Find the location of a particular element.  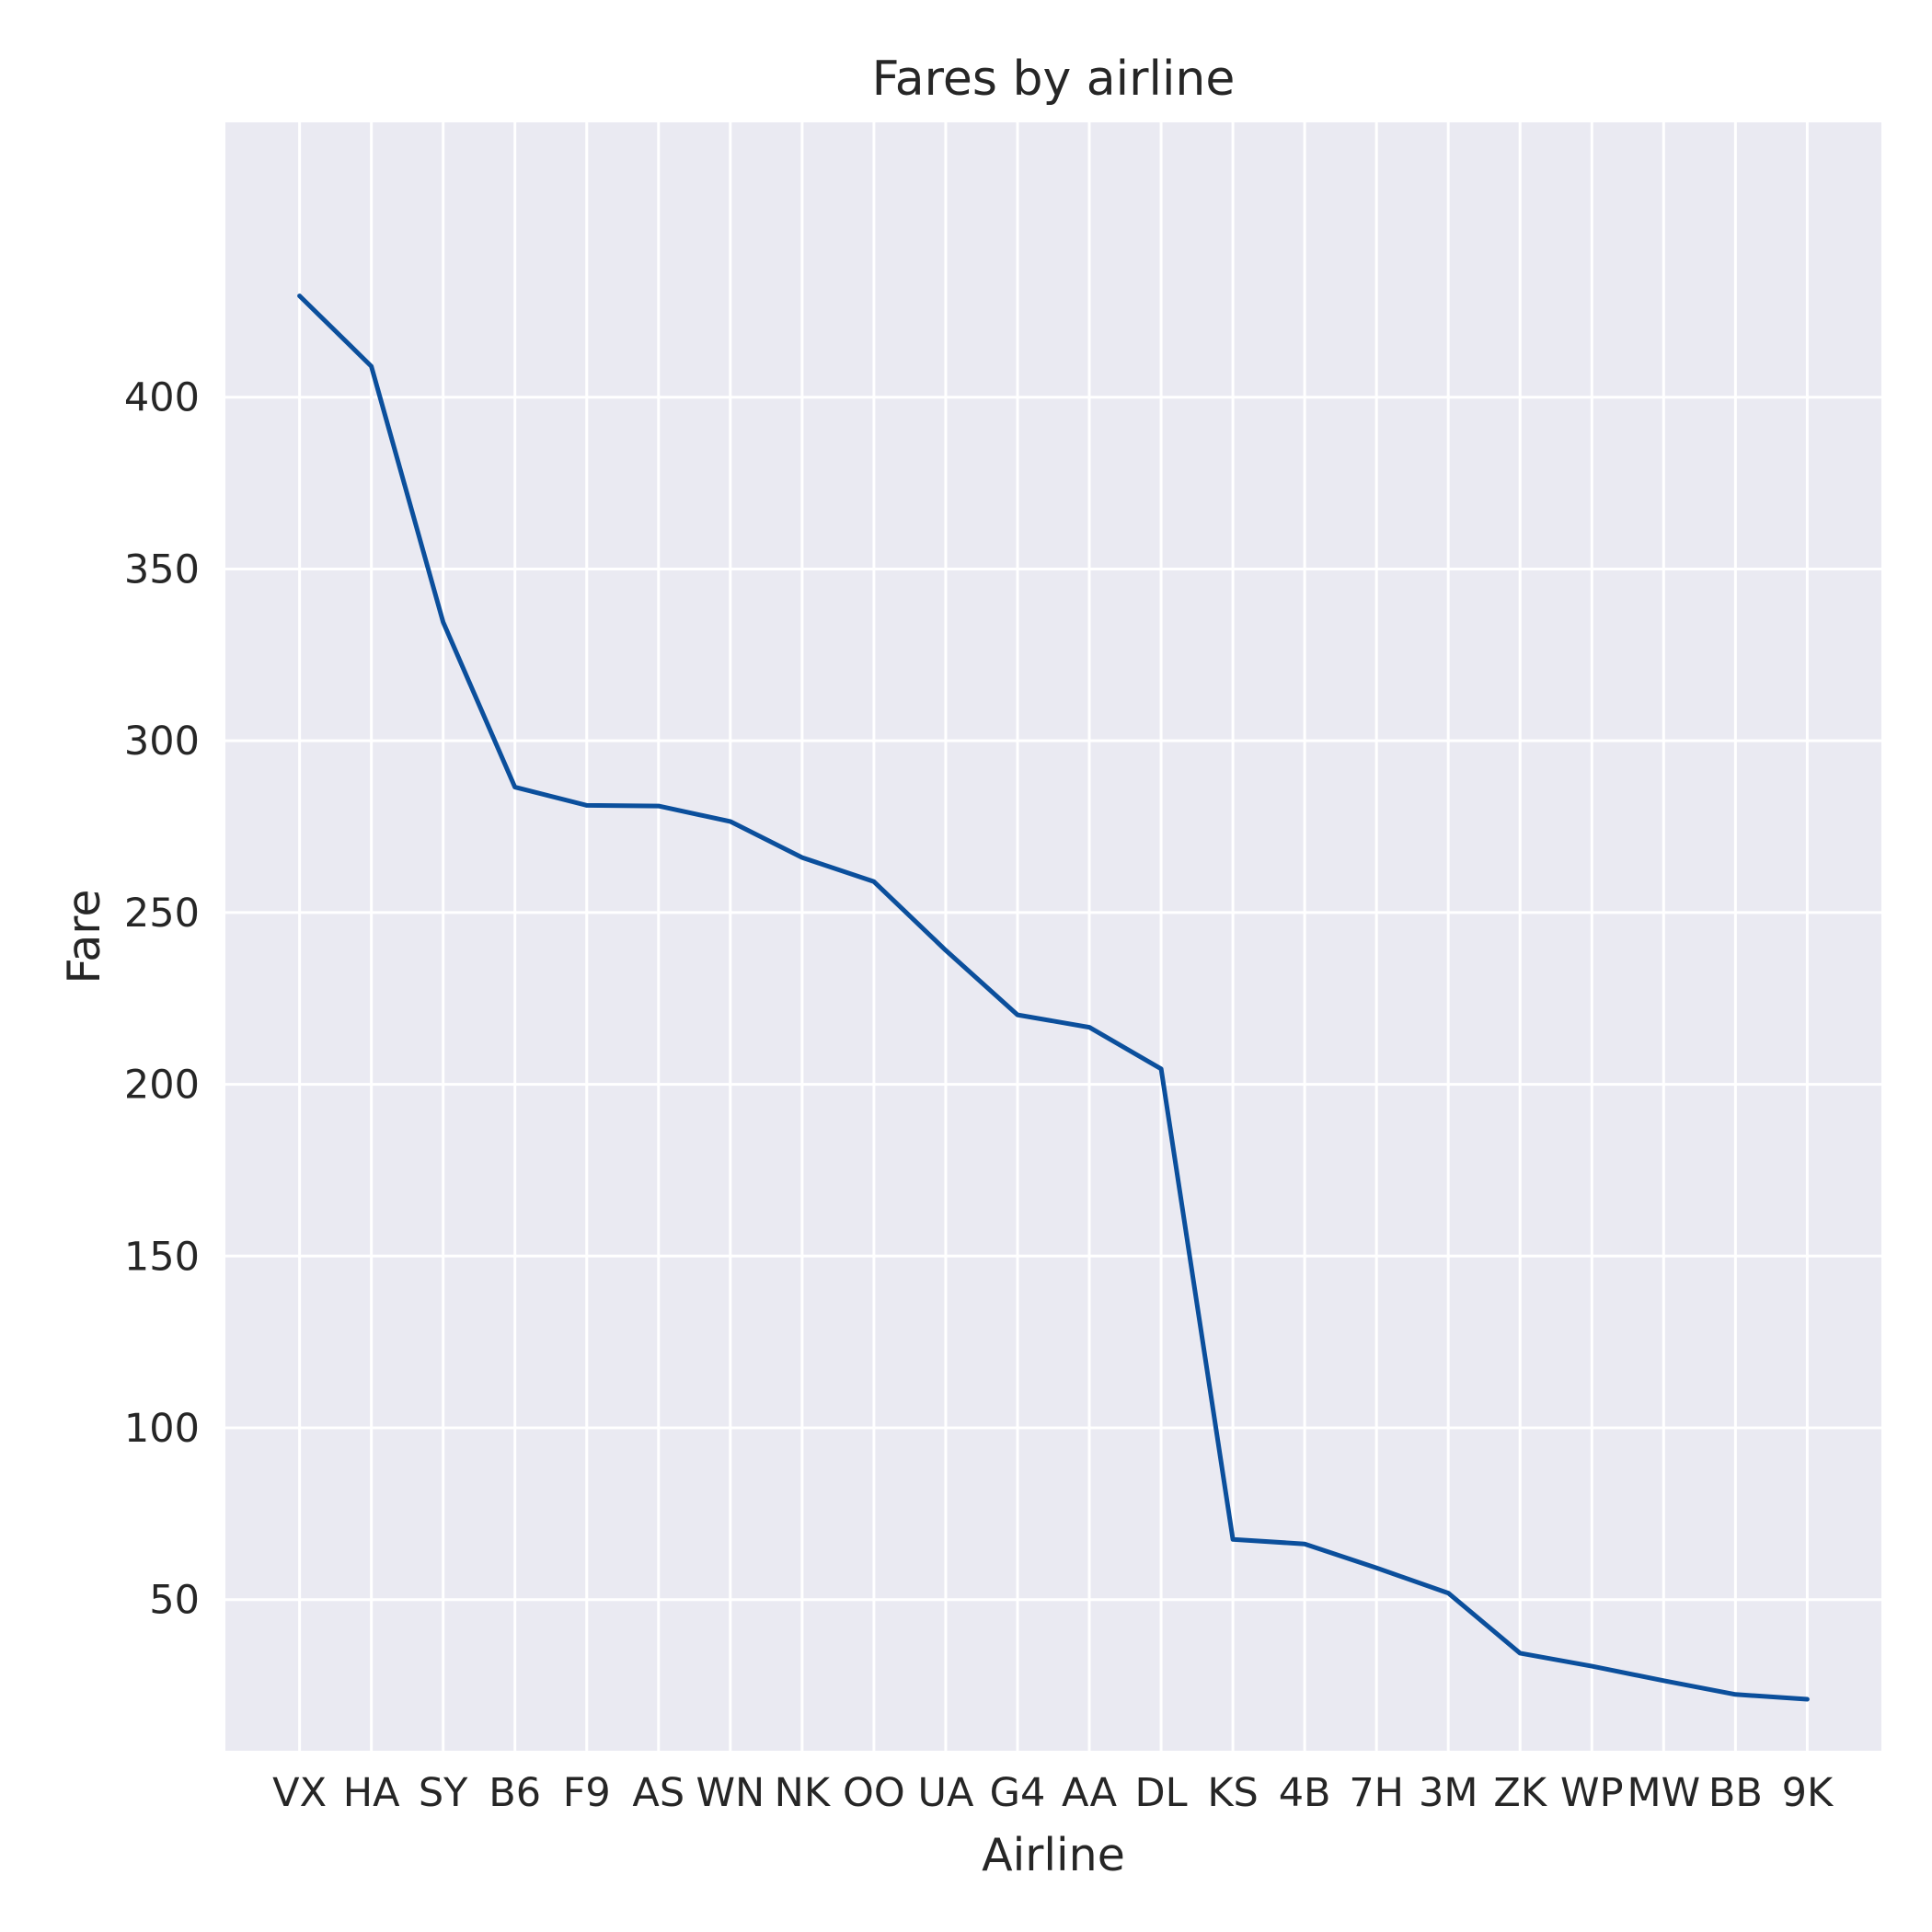

x-tick-label: AA is located at coordinates (1090, 1793).